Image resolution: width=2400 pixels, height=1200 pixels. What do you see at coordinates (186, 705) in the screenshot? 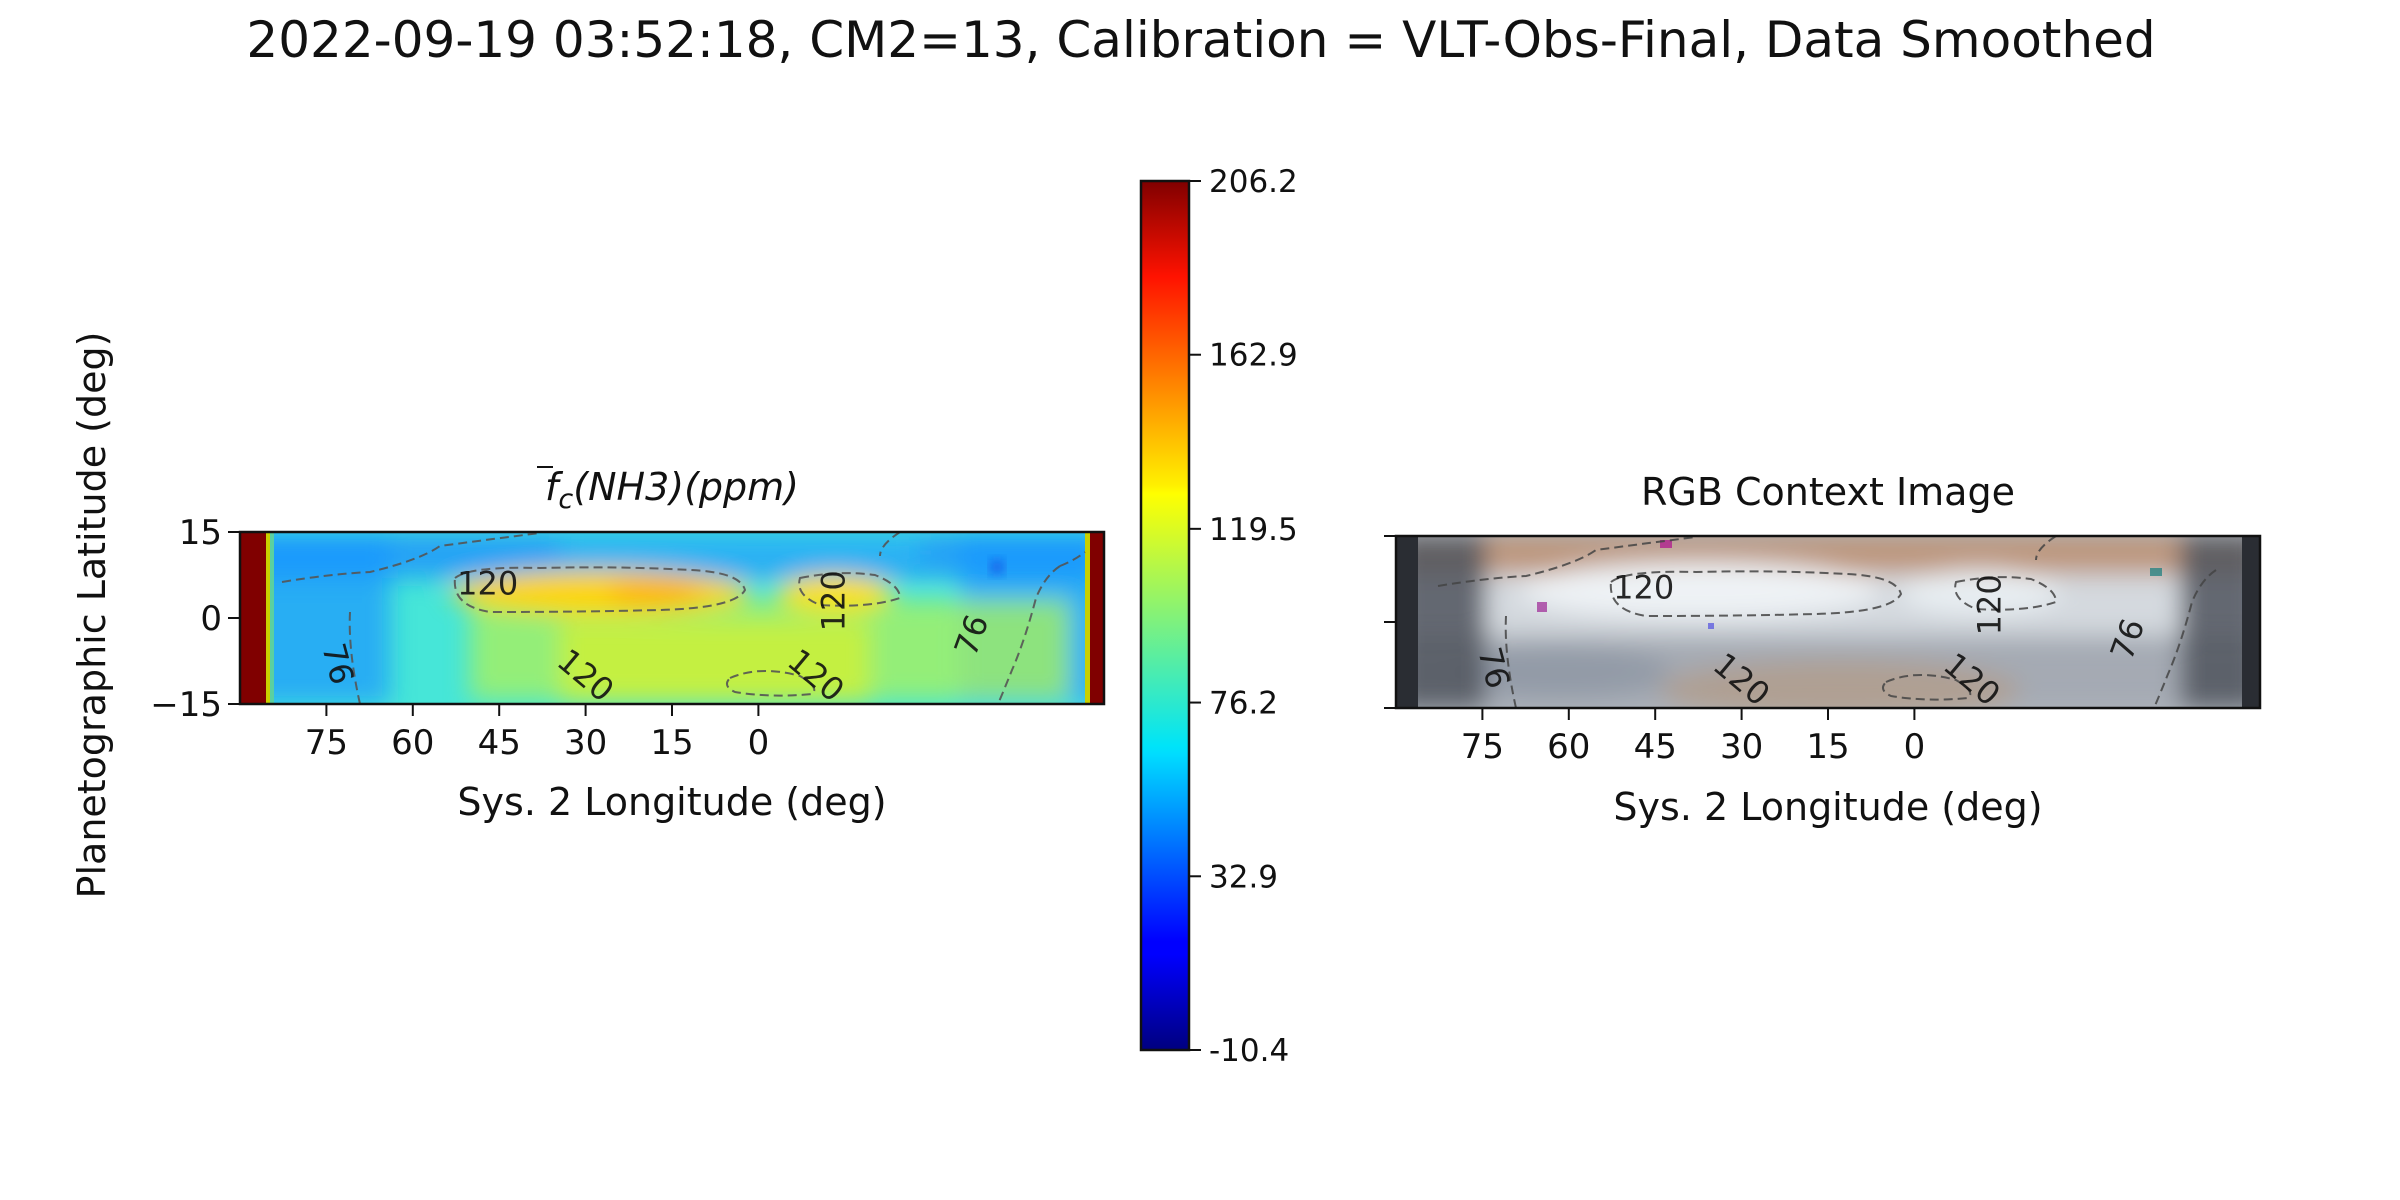
I see `nh3-y-tick-label: −15` at bounding box center [186, 705].